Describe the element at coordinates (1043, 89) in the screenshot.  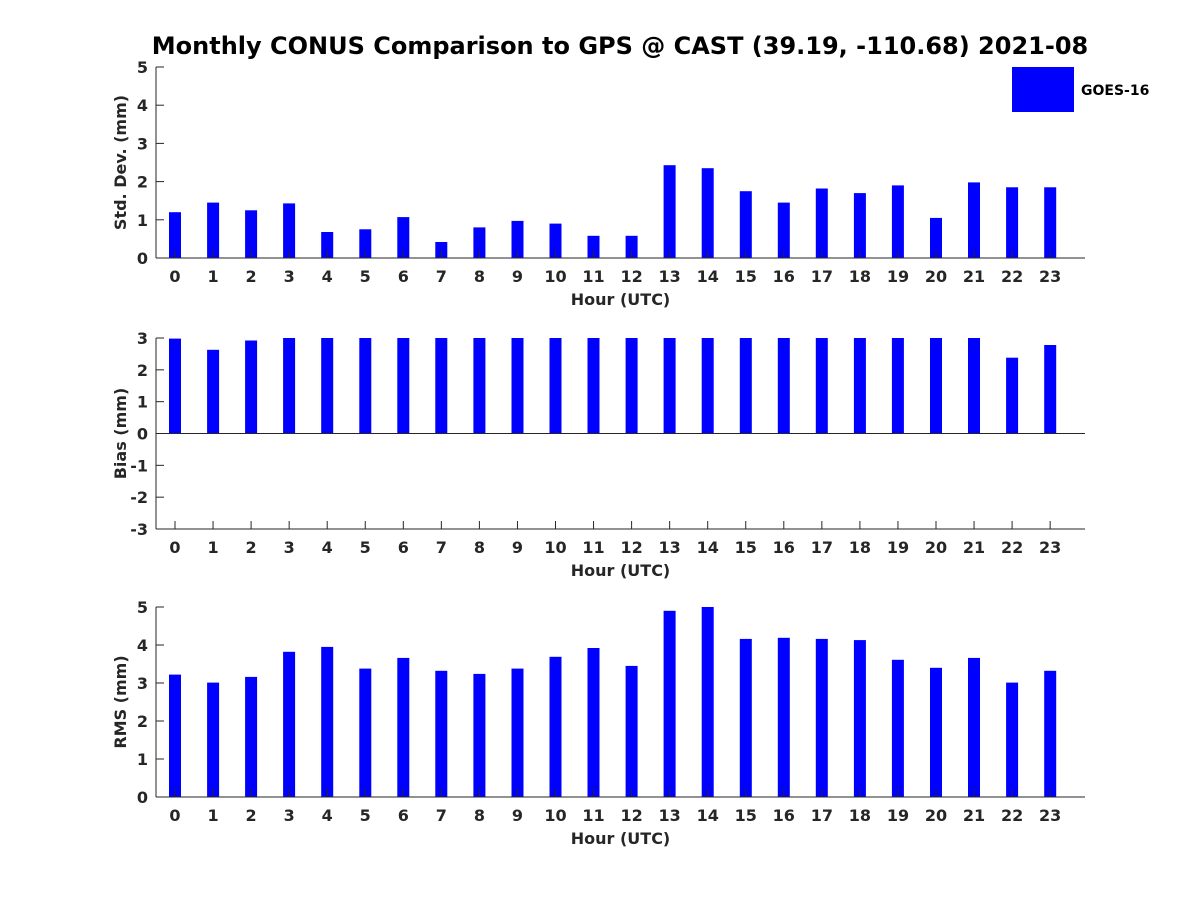
I see `legend-swatch` at that location.